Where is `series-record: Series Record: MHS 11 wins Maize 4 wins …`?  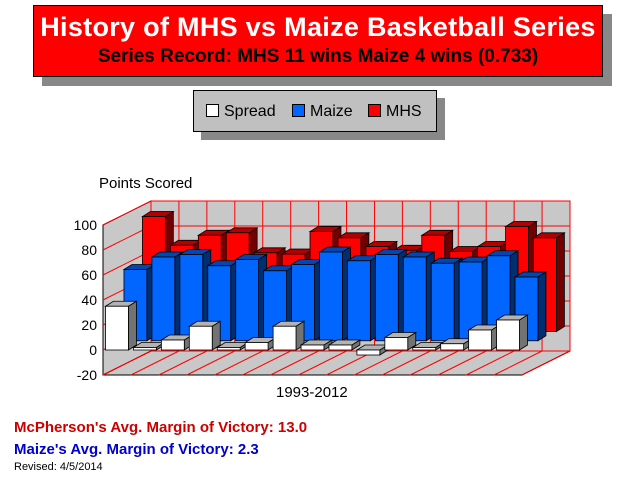 series-record: Series Record: MHS 11 wins Maize 4 wins … is located at coordinates (318, 56).